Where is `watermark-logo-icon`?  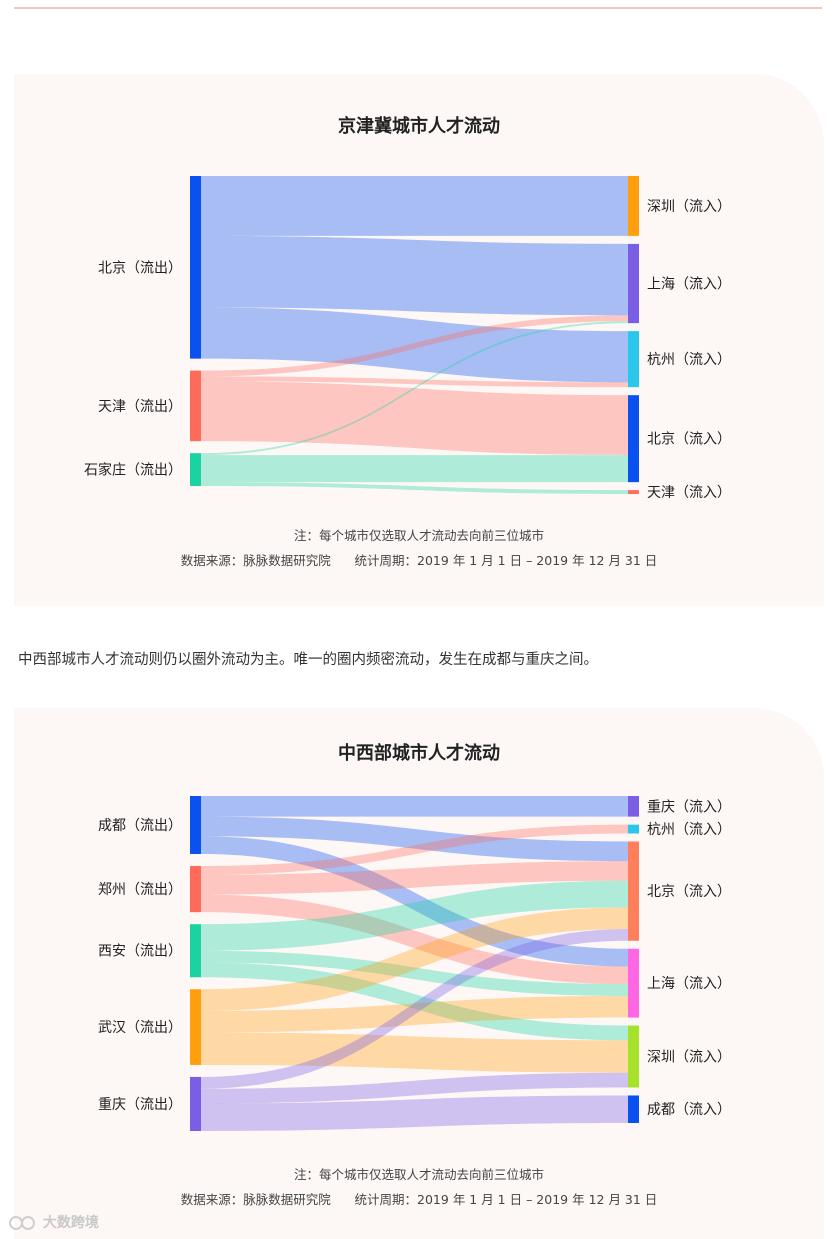
watermark-logo-icon is located at coordinates (22, 1223).